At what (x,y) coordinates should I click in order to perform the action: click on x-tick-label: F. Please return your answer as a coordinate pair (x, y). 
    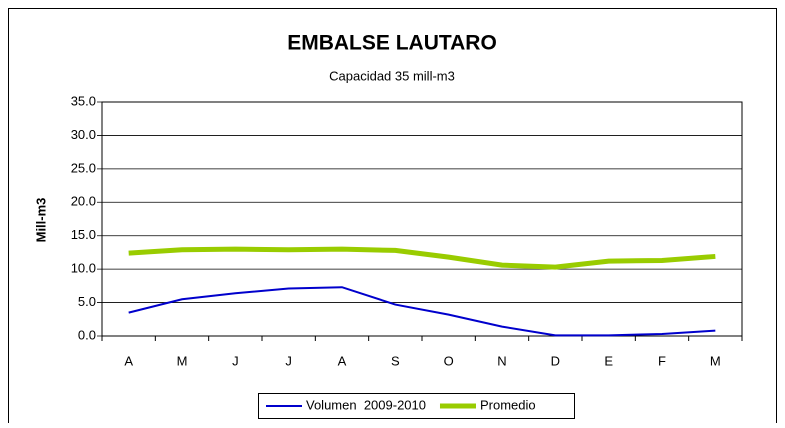
    Looking at the image, I should click on (662, 360).